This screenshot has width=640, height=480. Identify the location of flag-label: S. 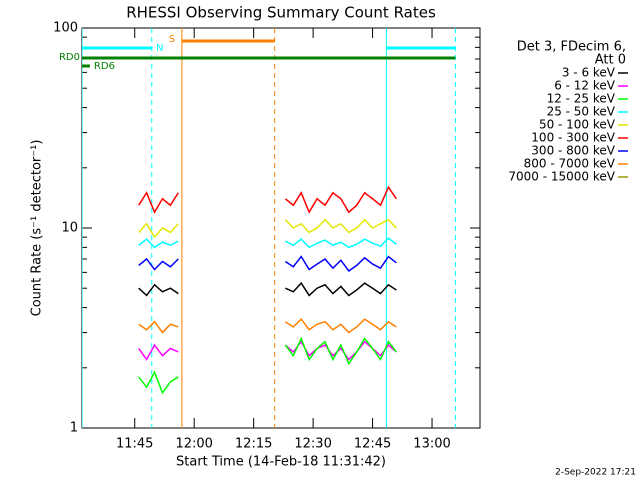
(172, 39).